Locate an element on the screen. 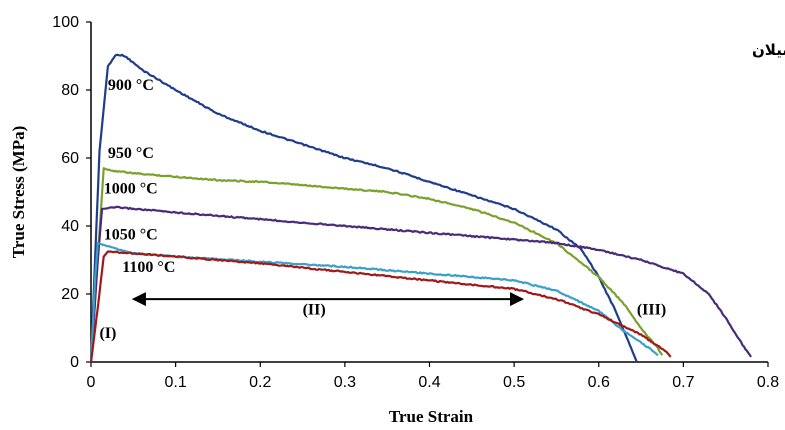 The width and height of the screenshot is (785, 430). y-tick-label: 60 is located at coordinates (70, 158).